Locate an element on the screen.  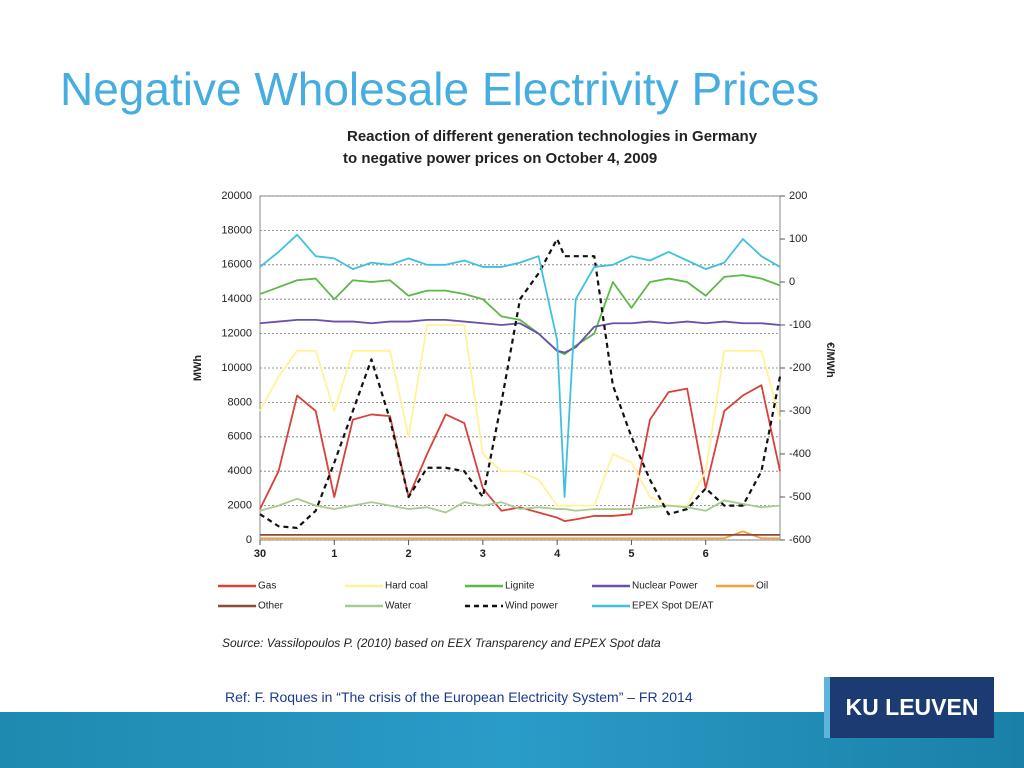
legend-label: Other is located at coordinates (271, 606).